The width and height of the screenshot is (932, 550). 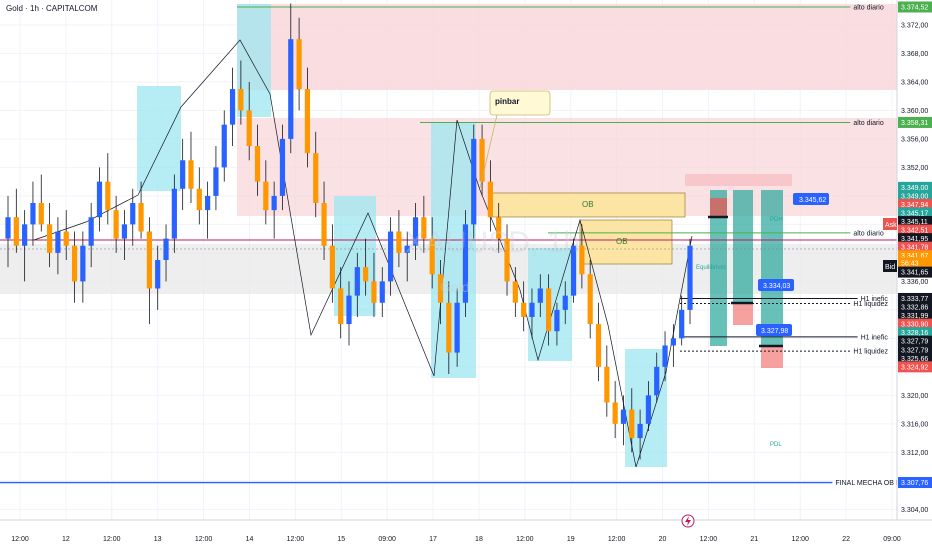 What do you see at coordinates (507, 101) in the screenshot?
I see `pinbar-label: pinbar` at bounding box center [507, 101].